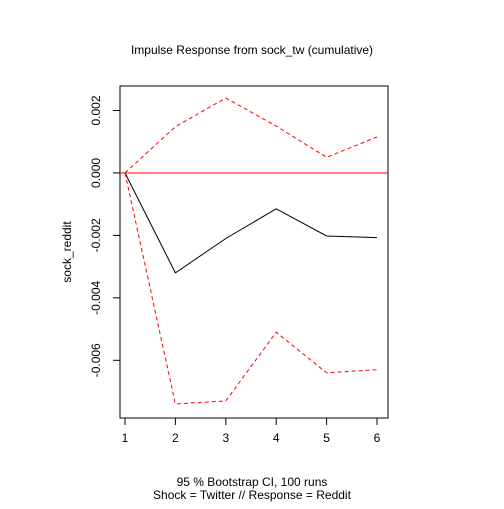 This screenshot has height=509, width=504. I want to click on x-tick-label: 2, so click(175, 438).